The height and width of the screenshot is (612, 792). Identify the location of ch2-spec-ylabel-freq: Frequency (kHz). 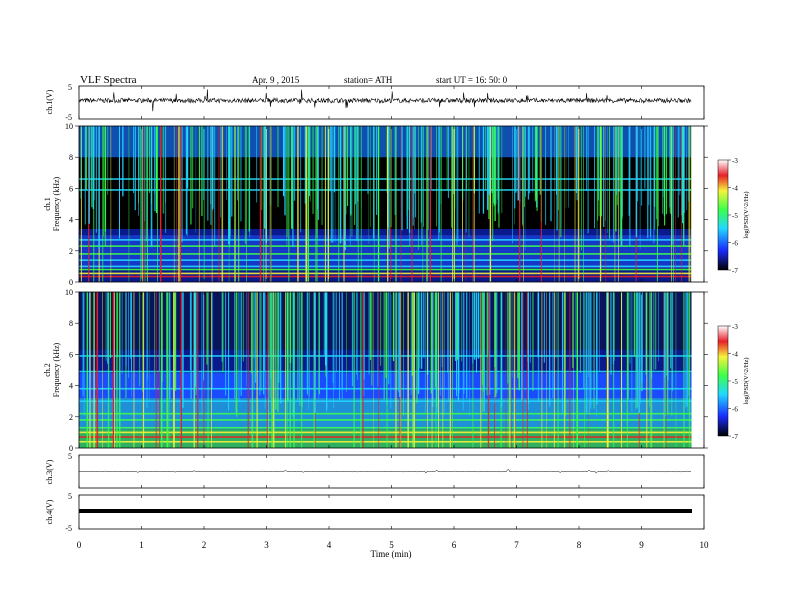
(56, 369).